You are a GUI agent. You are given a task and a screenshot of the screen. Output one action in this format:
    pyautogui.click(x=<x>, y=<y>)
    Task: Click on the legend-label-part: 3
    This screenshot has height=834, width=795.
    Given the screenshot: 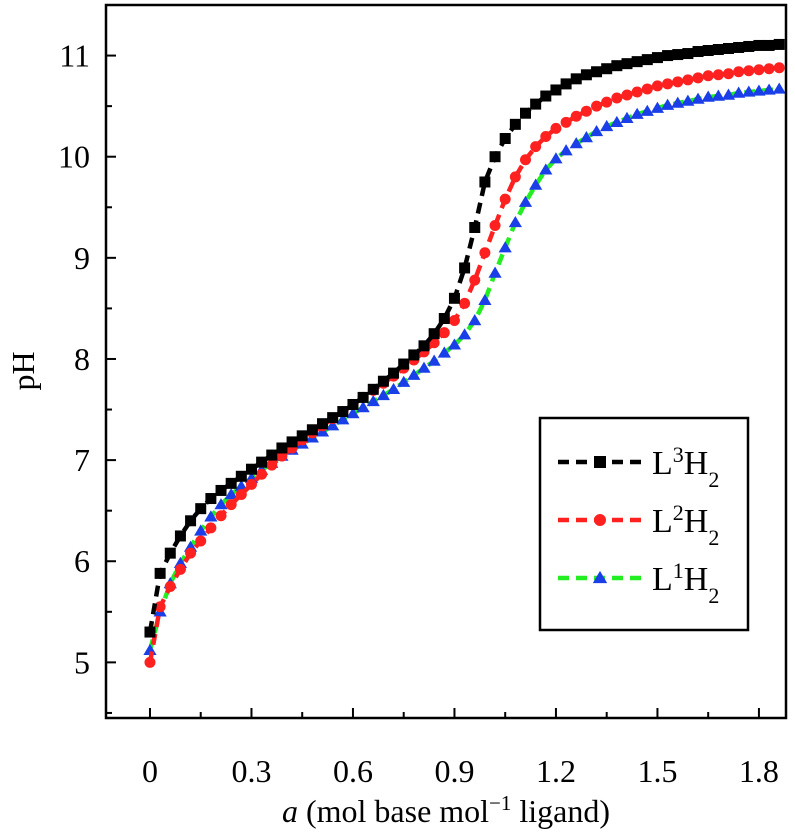 What is the action you would take?
    pyautogui.click(x=678, y=454)
    